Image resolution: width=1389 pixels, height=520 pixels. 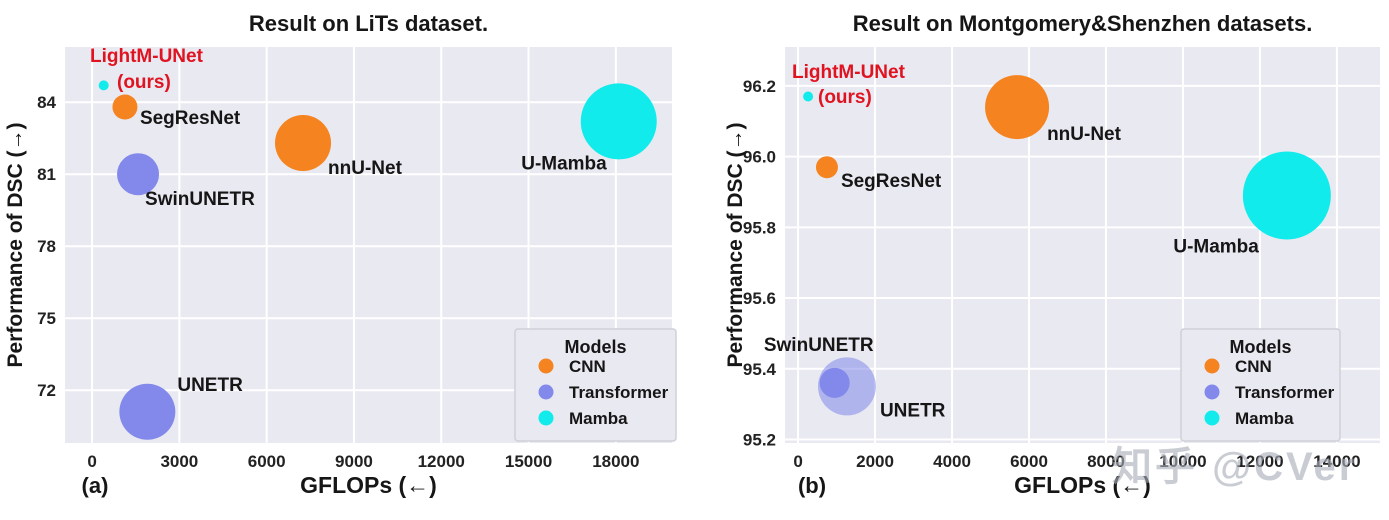 I want to click on x-tick-label: 9000, so click(x=354, y=461).